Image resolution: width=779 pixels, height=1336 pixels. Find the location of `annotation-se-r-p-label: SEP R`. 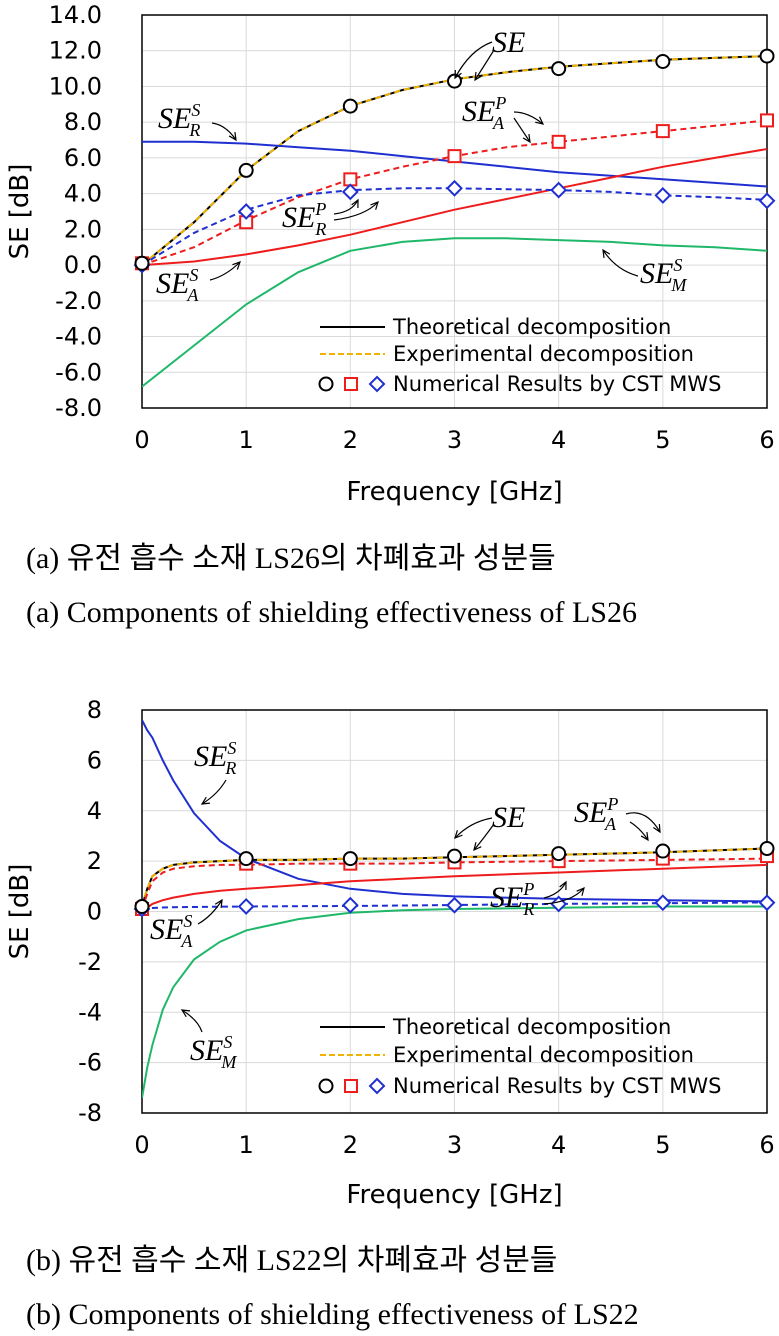

annotation-se-r-p-label: SEP R is located at coordinates (304, 219).